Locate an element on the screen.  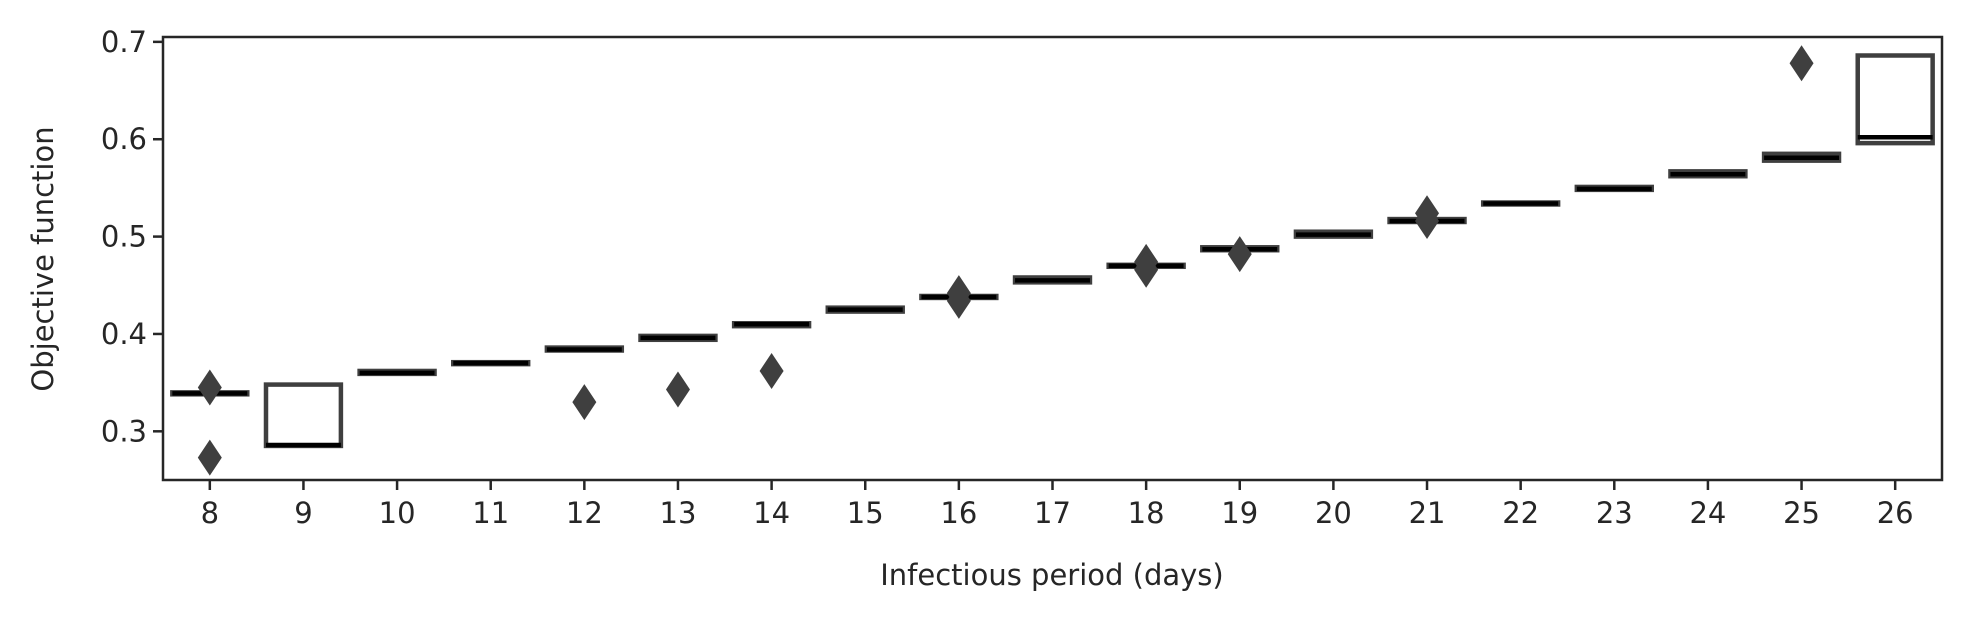
x-tick-label: 9 is located at coordinates (303, 513).